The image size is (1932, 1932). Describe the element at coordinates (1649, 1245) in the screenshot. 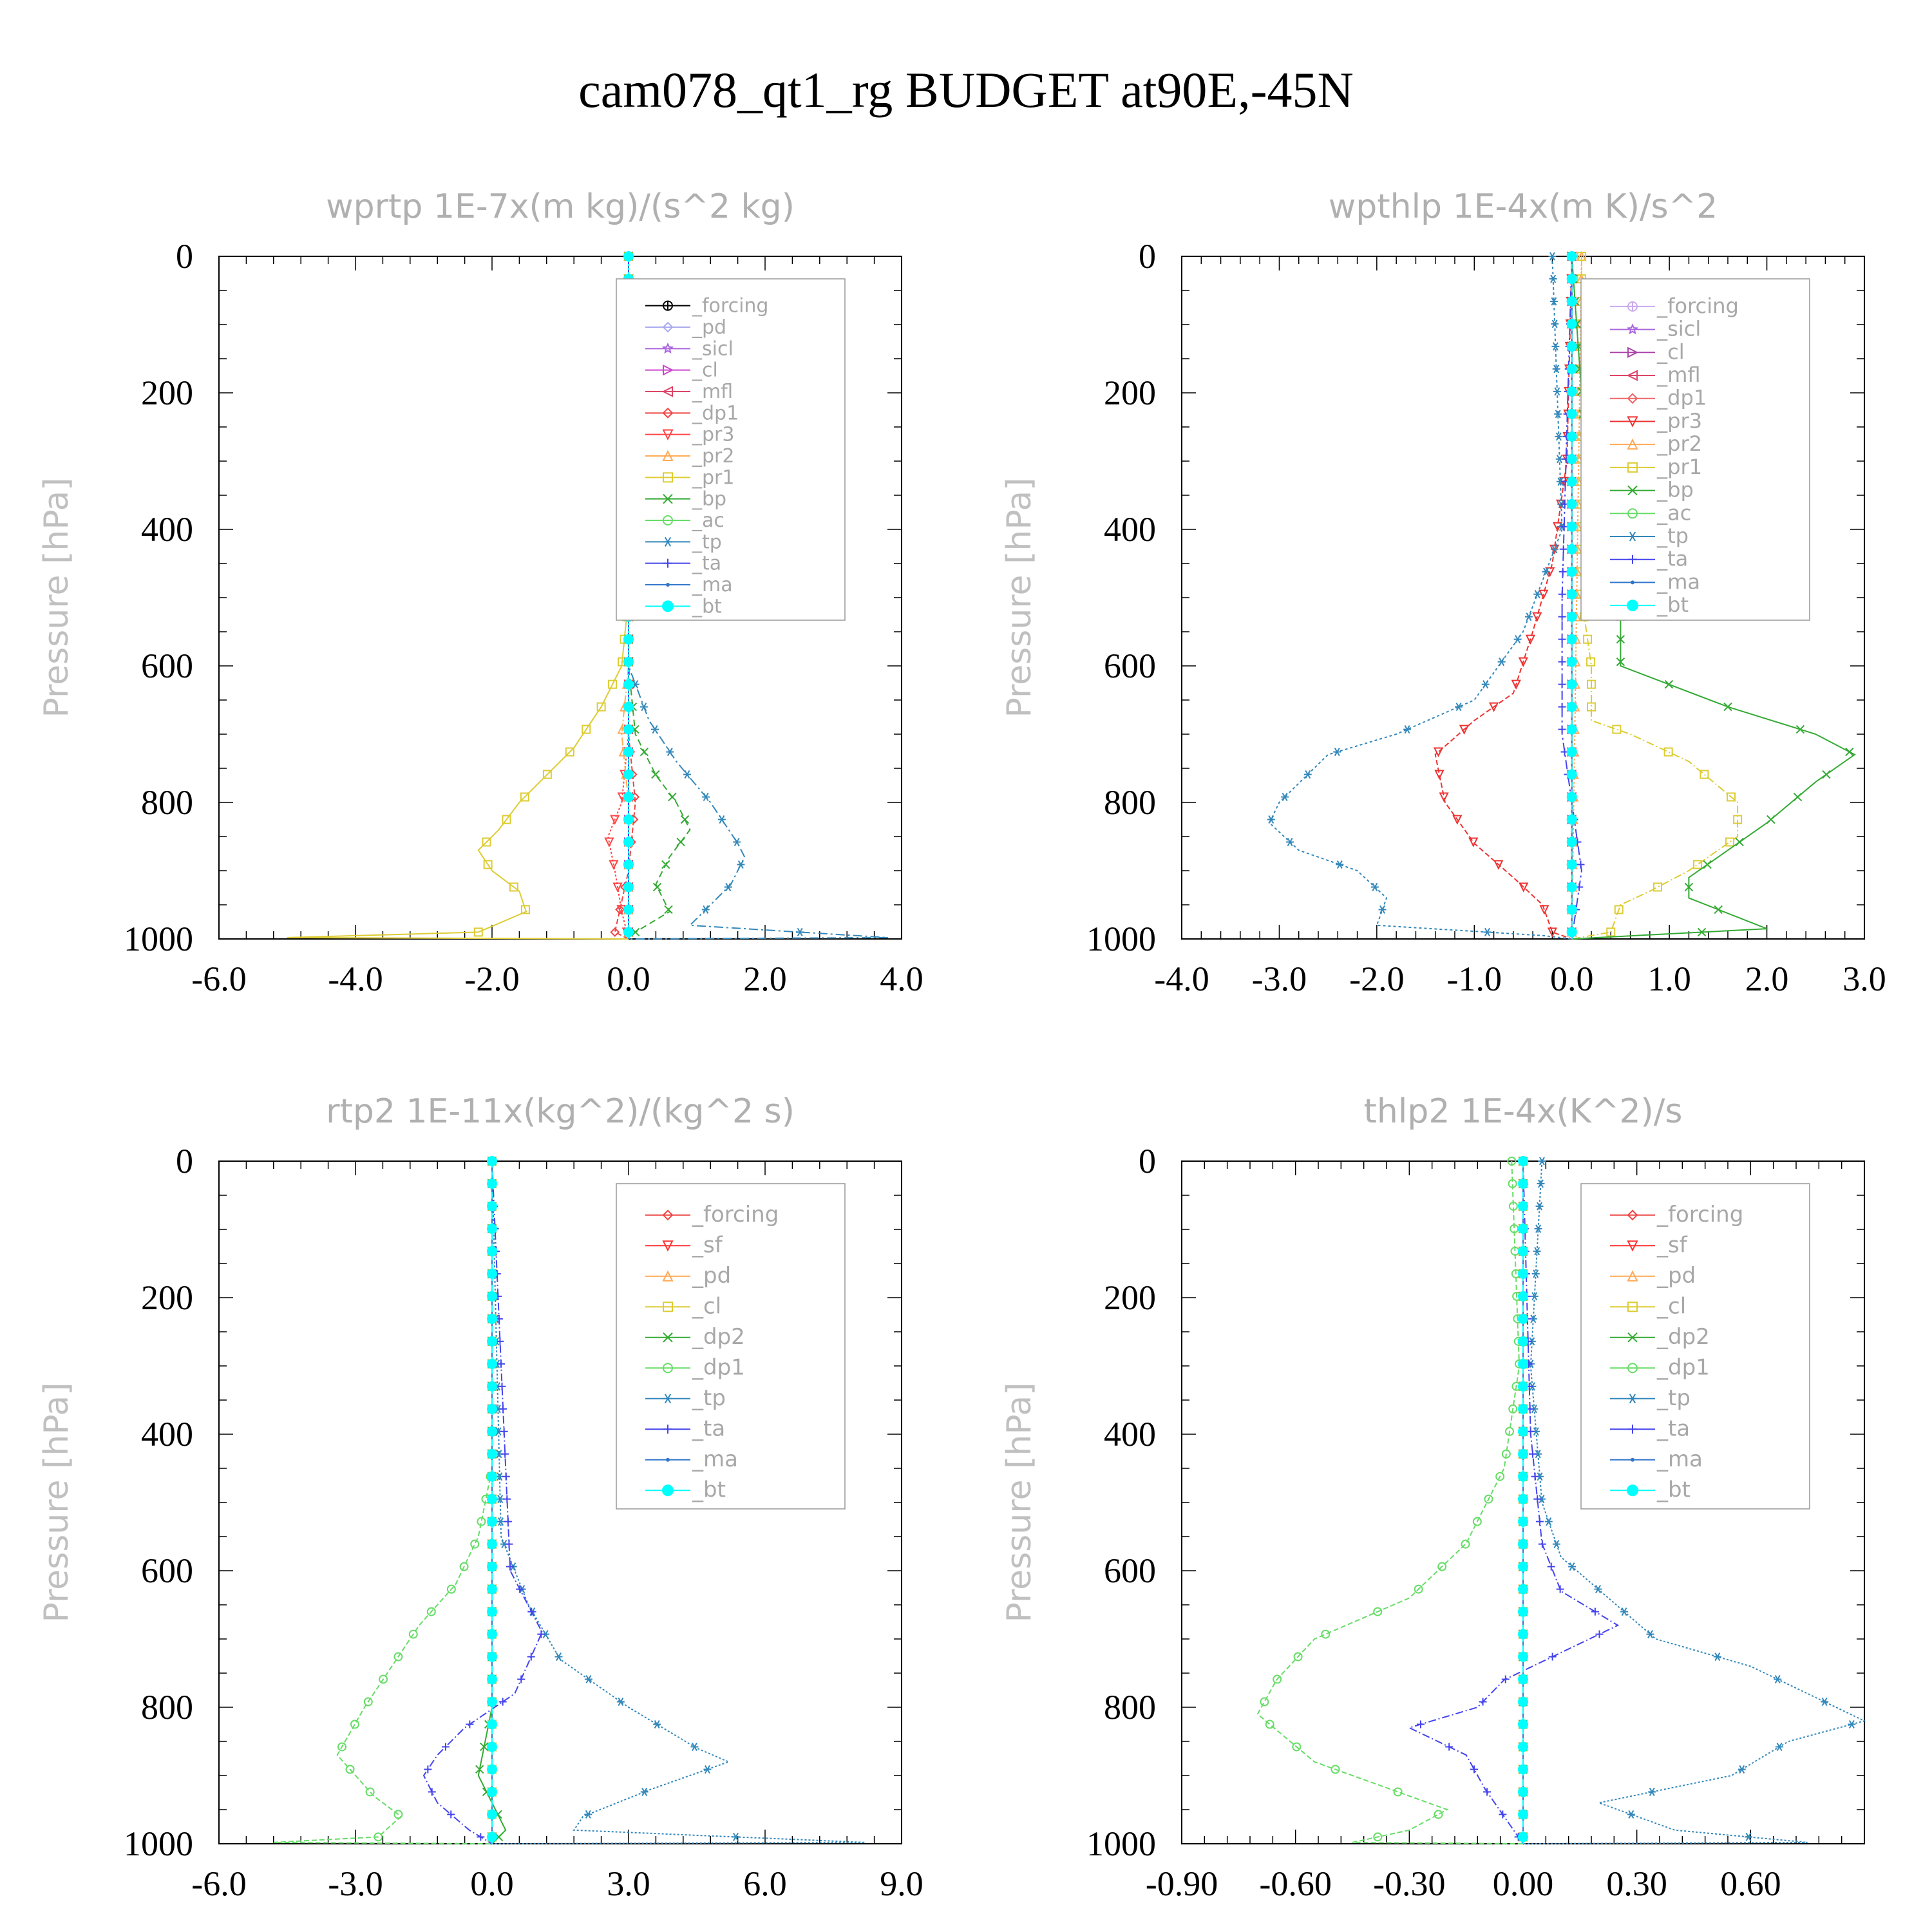

I see `legend-item: _sf` at that location.